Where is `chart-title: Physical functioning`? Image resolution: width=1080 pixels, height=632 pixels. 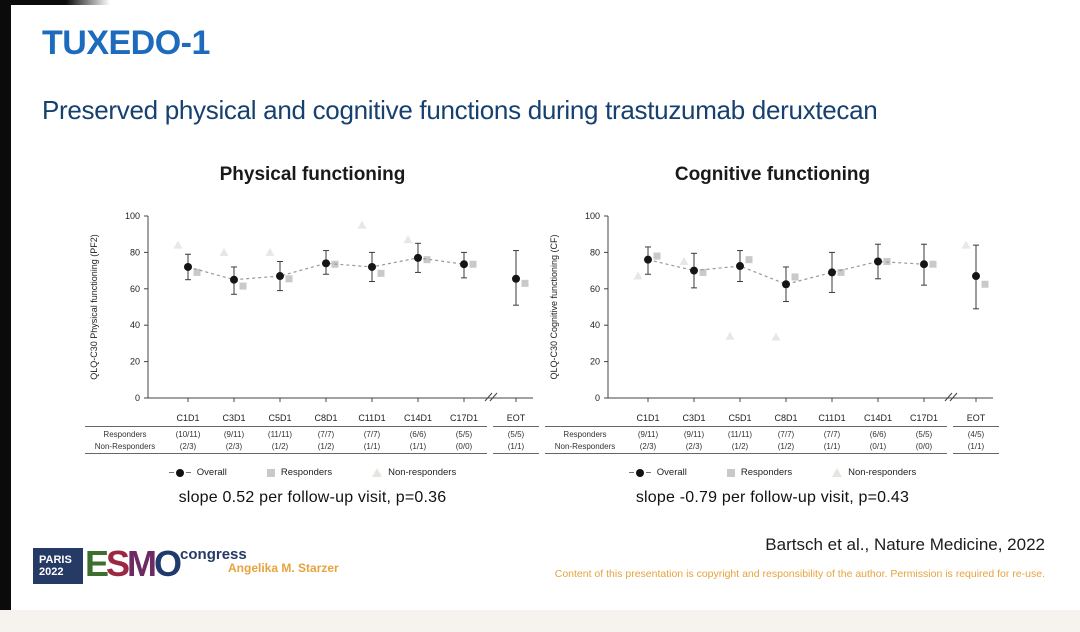 chart-title: Physical functioning is located at coordinates (312, 174).